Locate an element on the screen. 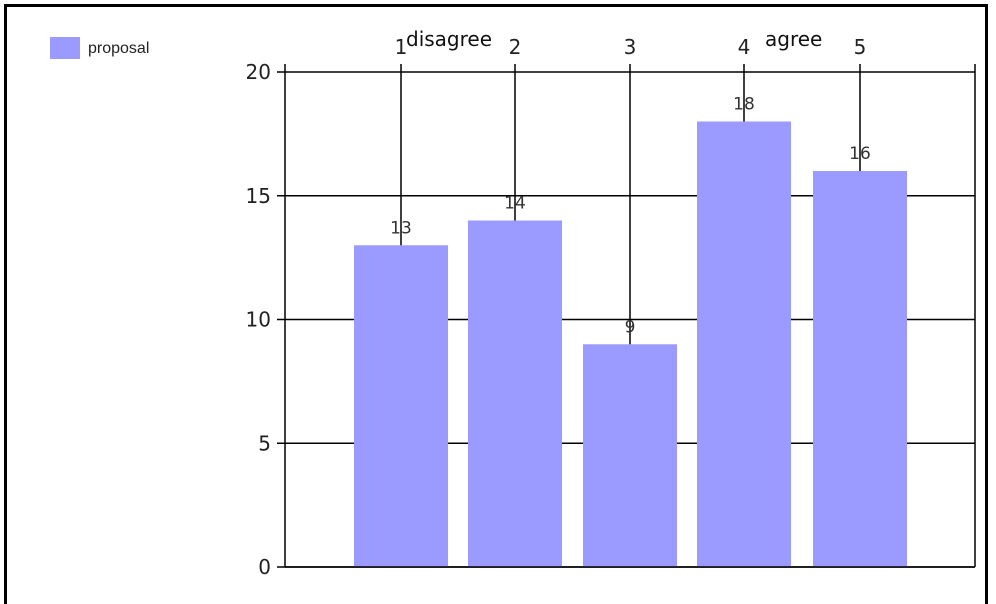  x-tick-label-3: 3 is located at coordinates (630, 47).